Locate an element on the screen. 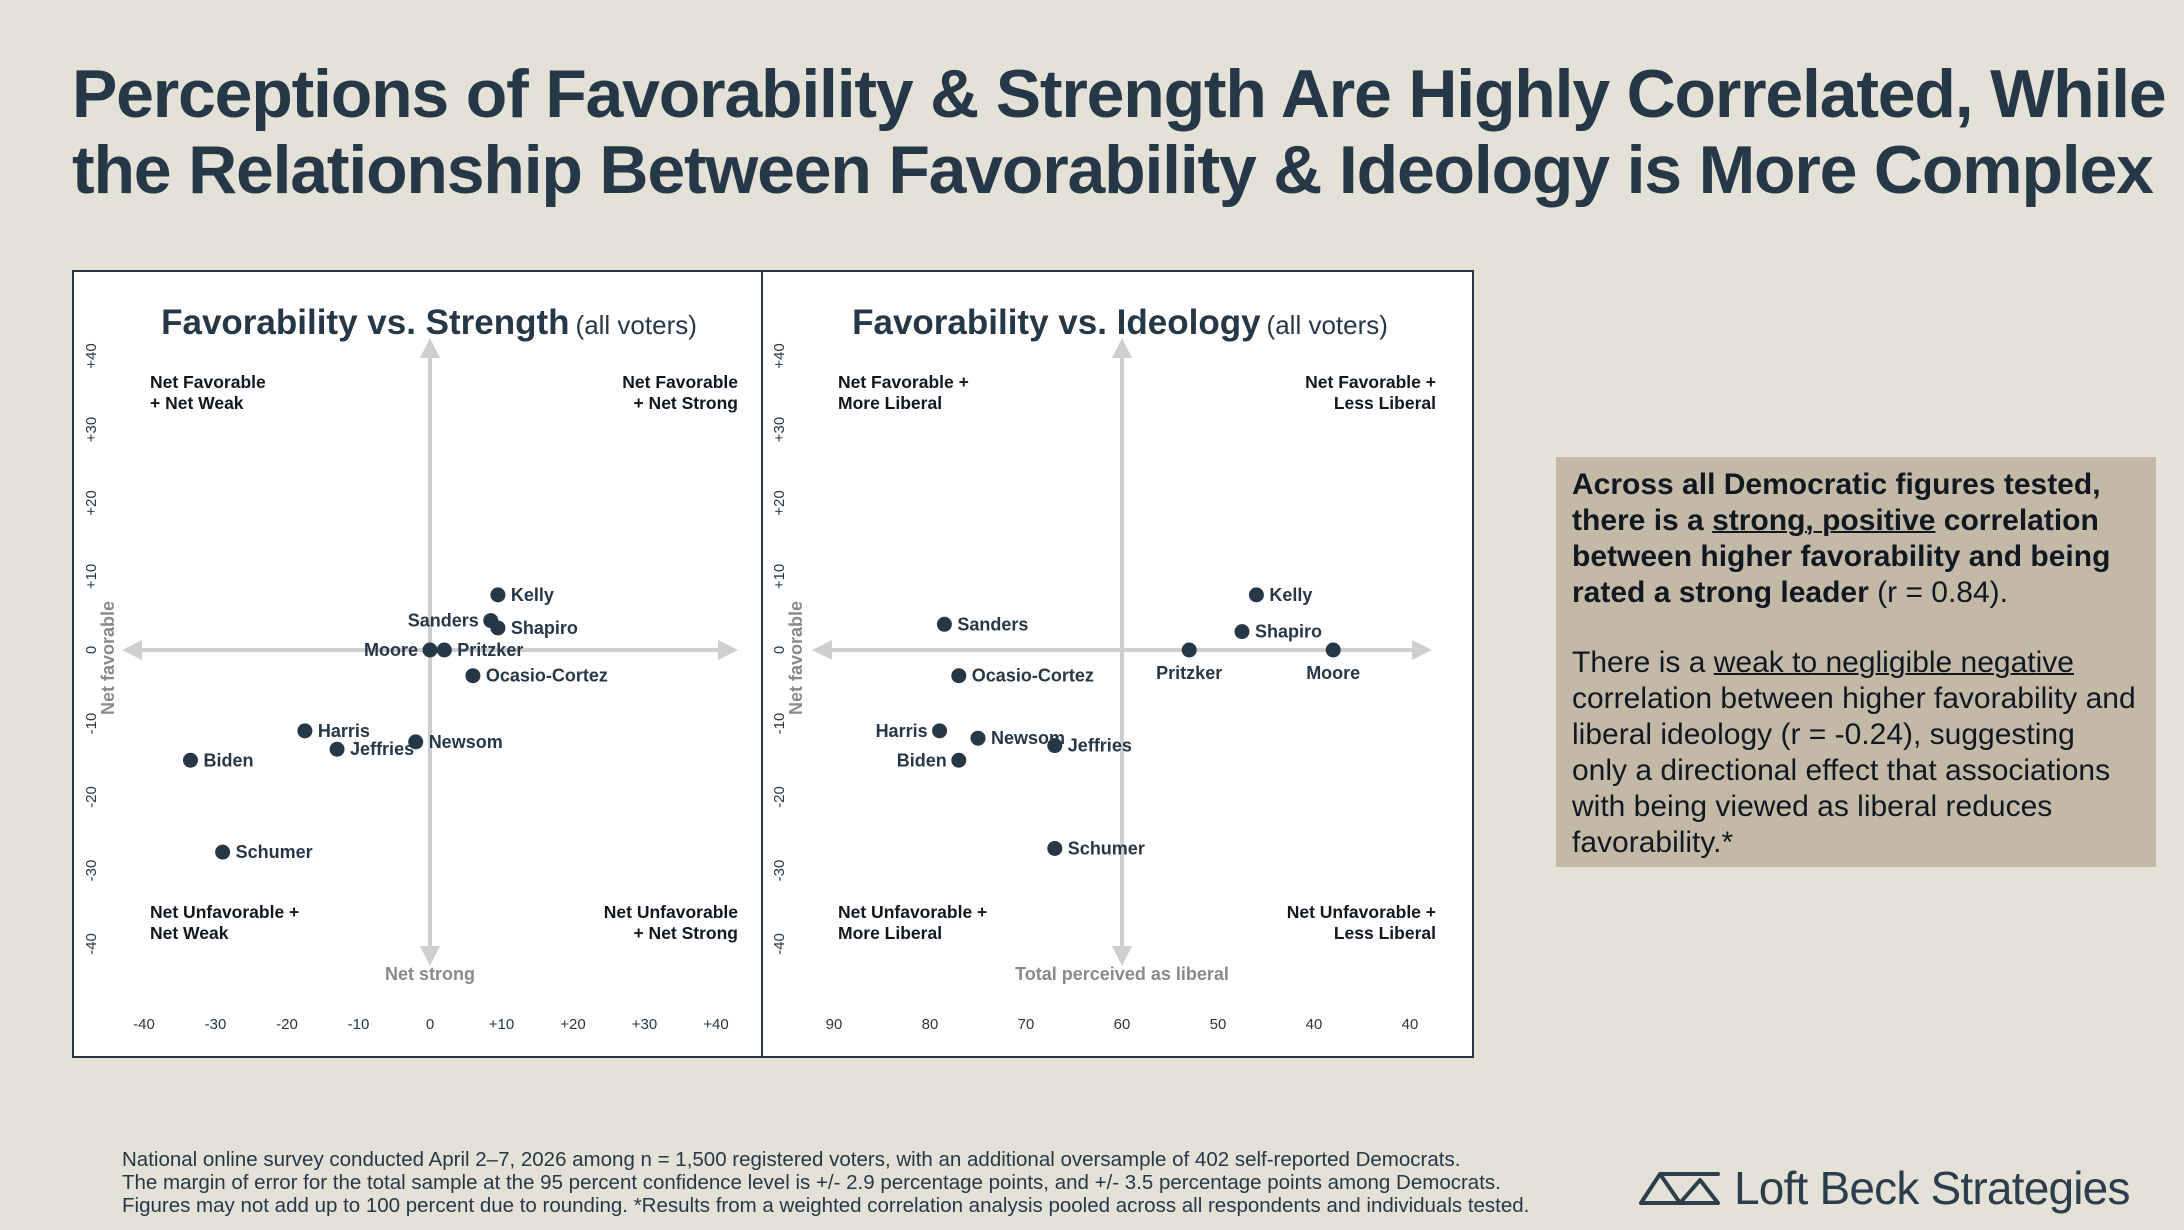  chart-1-y-tick: +40 is located at coordinates (91, 355).